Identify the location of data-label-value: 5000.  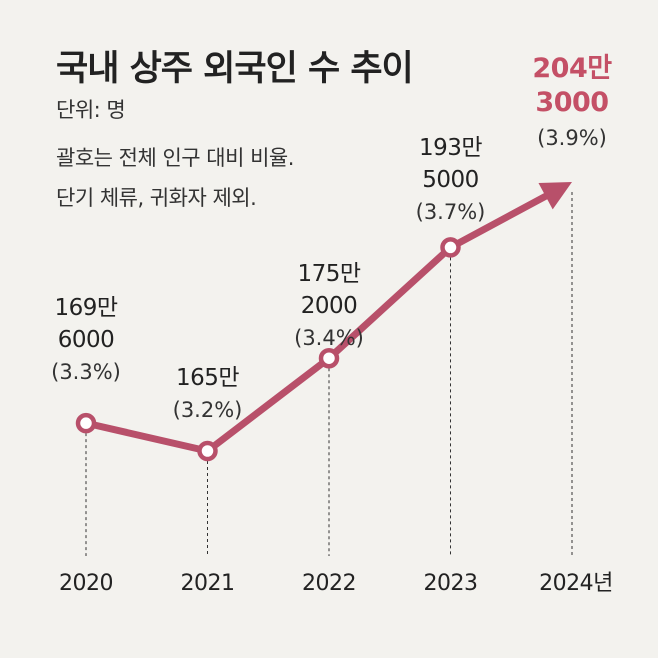
(450, 180).